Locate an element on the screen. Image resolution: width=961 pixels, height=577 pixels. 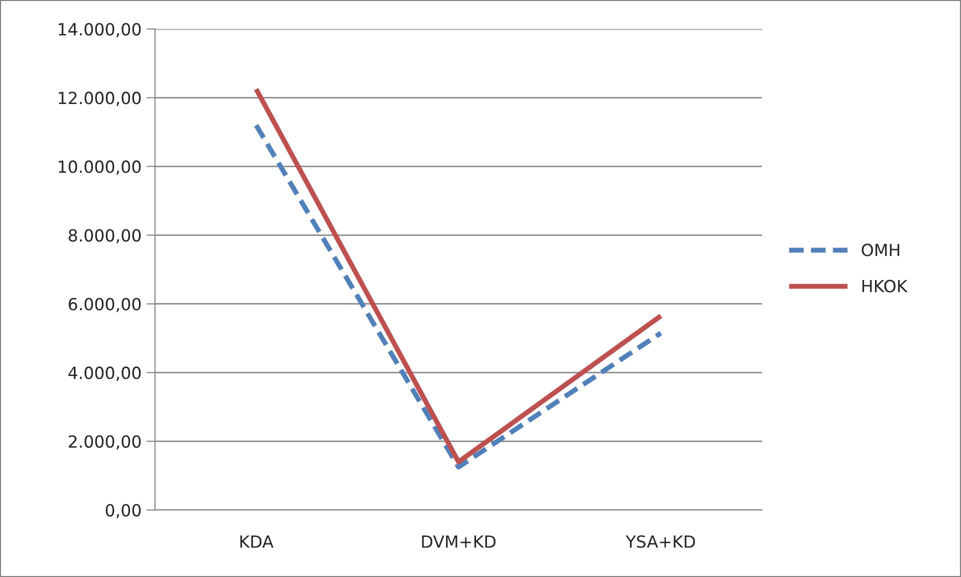
y-tick-label: 14.000,00 is located at coordinates (99, 30).